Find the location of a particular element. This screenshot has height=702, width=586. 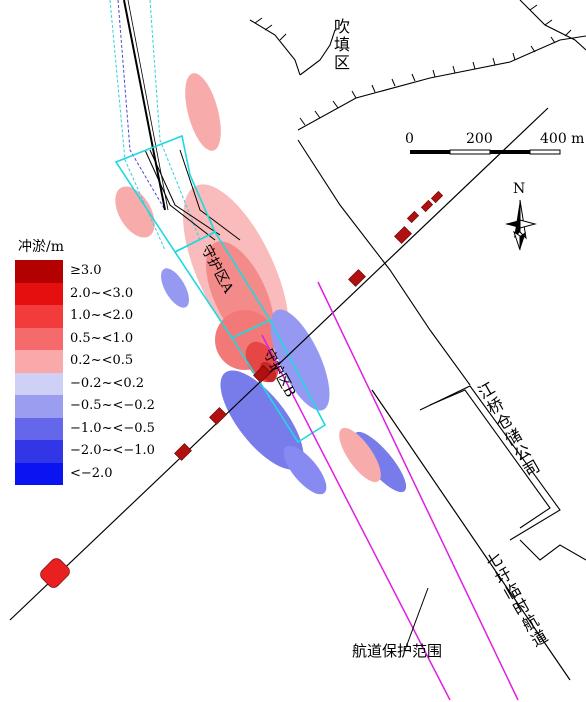

legend-label: −0.2~<0.2 is located at coordinates (107, 383).